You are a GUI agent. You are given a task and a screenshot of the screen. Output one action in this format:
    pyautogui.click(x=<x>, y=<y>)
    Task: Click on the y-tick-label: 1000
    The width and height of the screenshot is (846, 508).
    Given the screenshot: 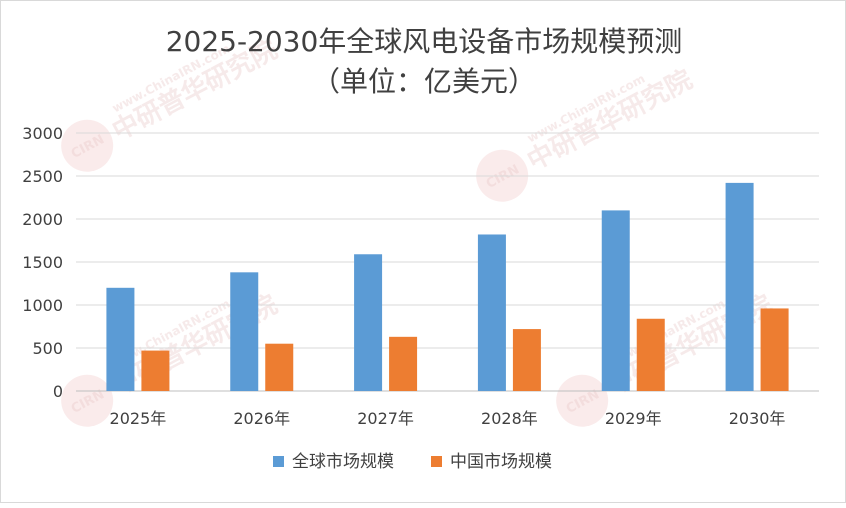 What is the action you would take?
    pyautogui.click(x=42, y=305)
    